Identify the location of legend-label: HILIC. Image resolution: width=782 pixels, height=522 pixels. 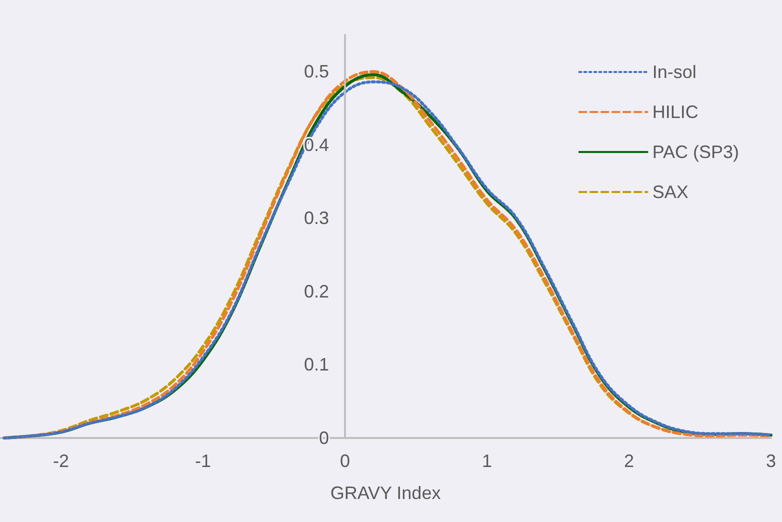
(675, 112).